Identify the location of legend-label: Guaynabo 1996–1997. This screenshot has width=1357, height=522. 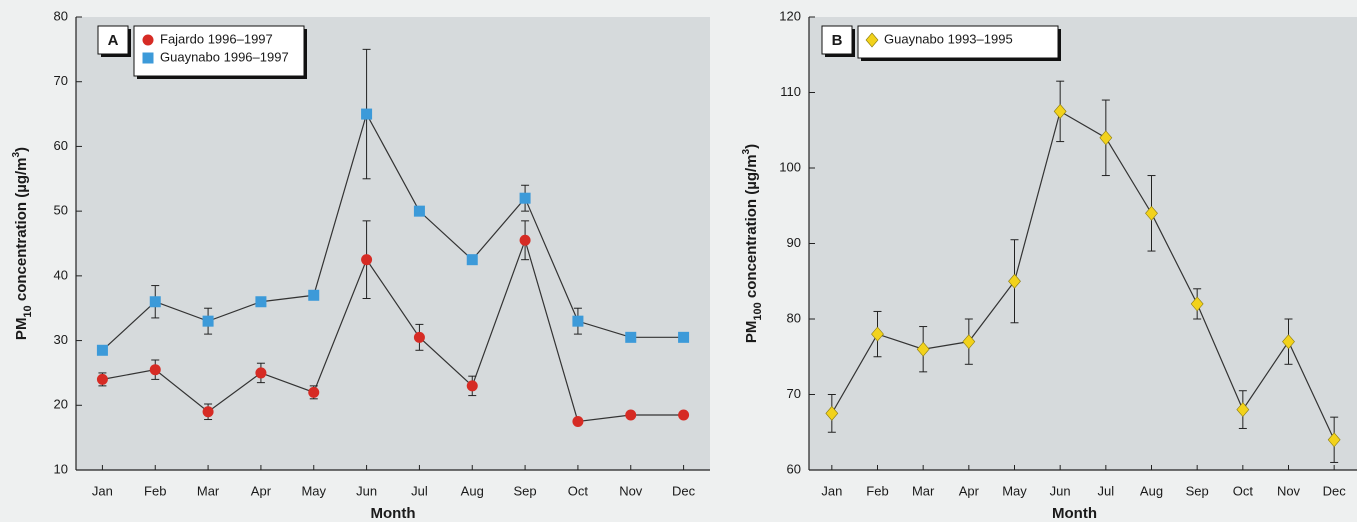
(224, 56).